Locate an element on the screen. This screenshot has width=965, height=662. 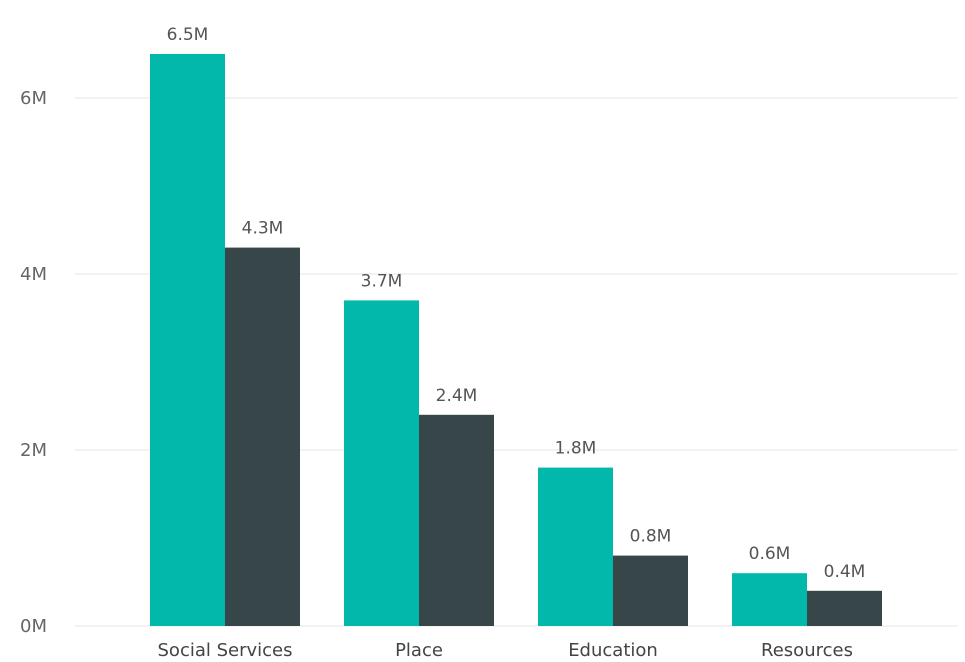
data-label: 0.4M is located at coordinates (845, 572).